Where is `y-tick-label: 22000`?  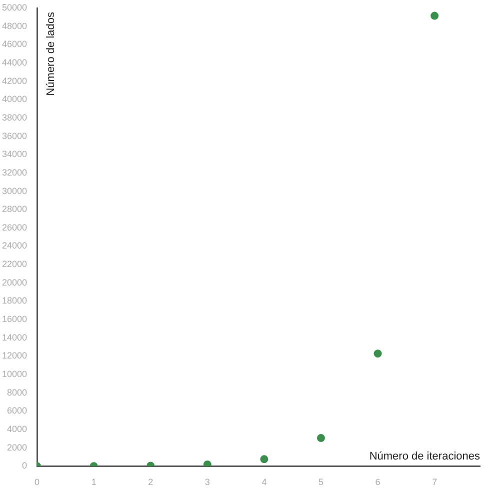
y-tick-label: 22000 is located at coordinates (15, 264).